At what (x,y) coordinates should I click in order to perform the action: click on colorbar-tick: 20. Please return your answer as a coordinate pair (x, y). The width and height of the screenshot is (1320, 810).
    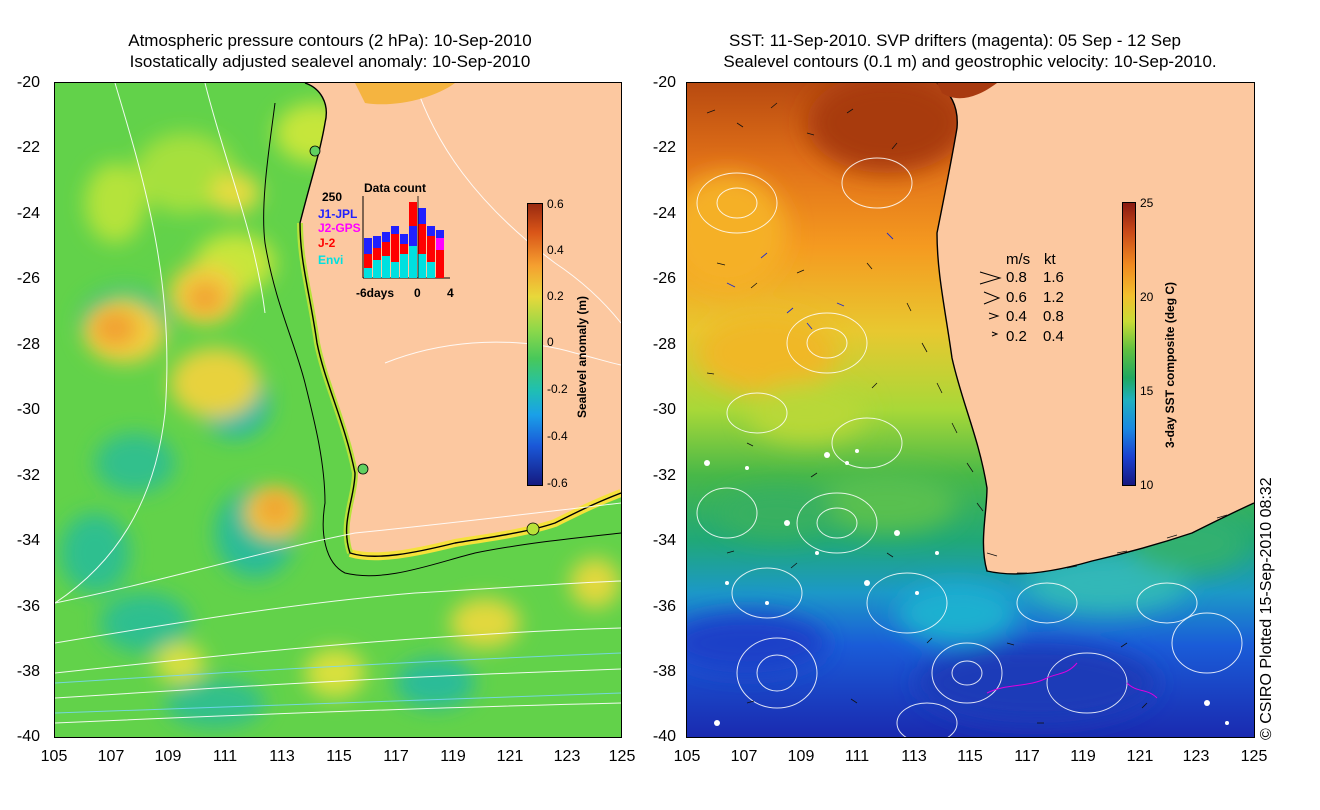
    Looking at the image, I should click on (1147, 297).